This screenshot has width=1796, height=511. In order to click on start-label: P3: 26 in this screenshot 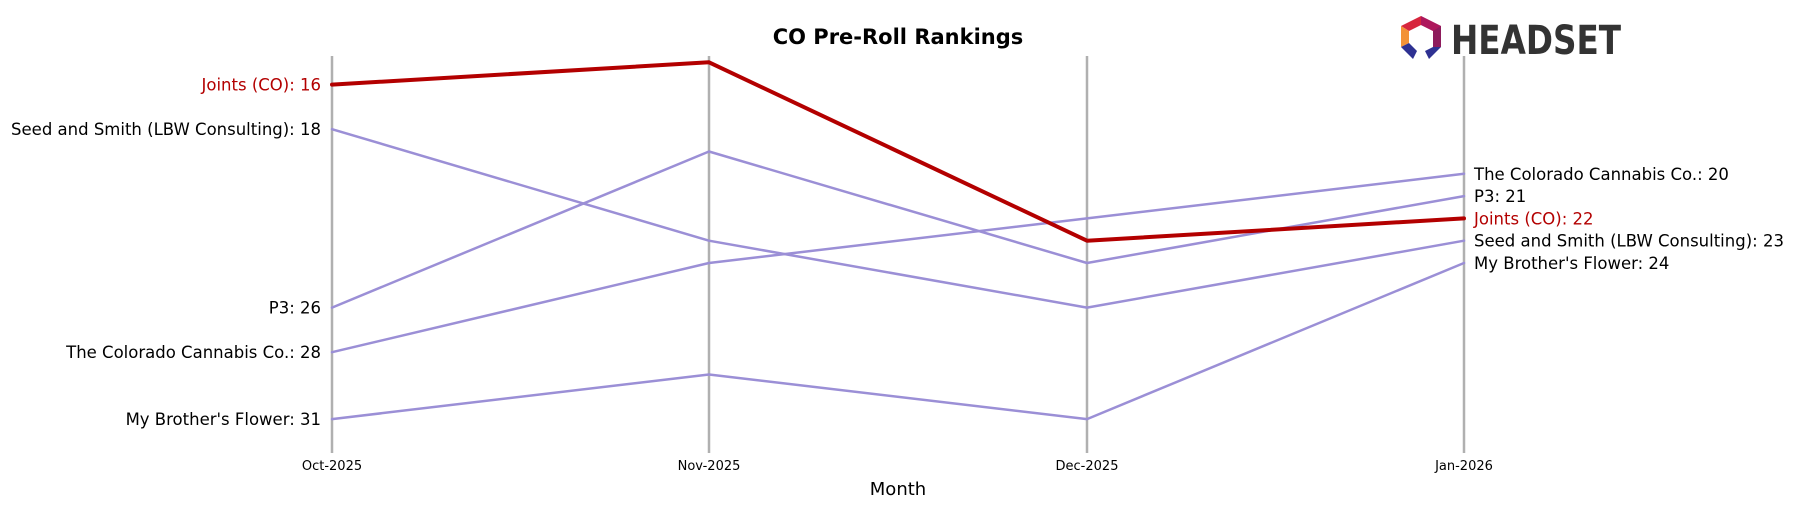, I will do `click(295, 308)`.